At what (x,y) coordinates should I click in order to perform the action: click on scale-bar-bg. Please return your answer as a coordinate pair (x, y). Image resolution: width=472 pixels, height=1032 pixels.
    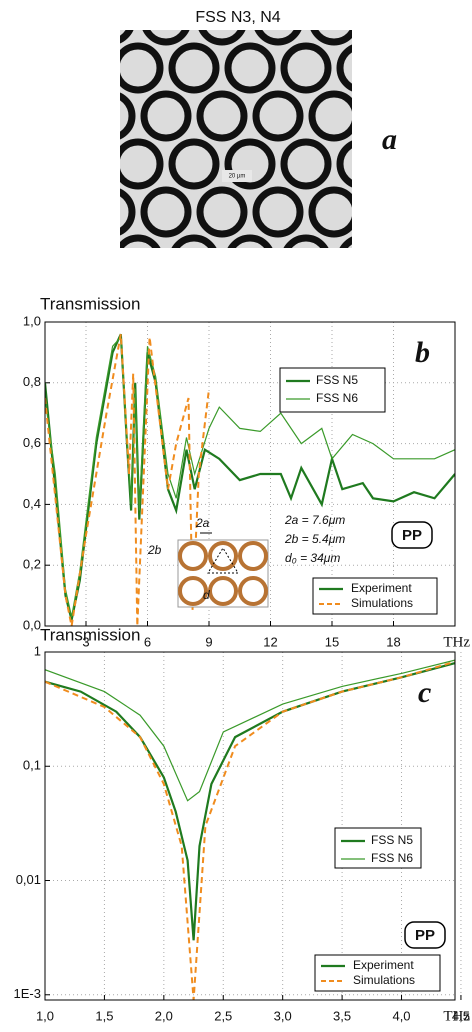
    Looking at the image, I should click on (237, 176).